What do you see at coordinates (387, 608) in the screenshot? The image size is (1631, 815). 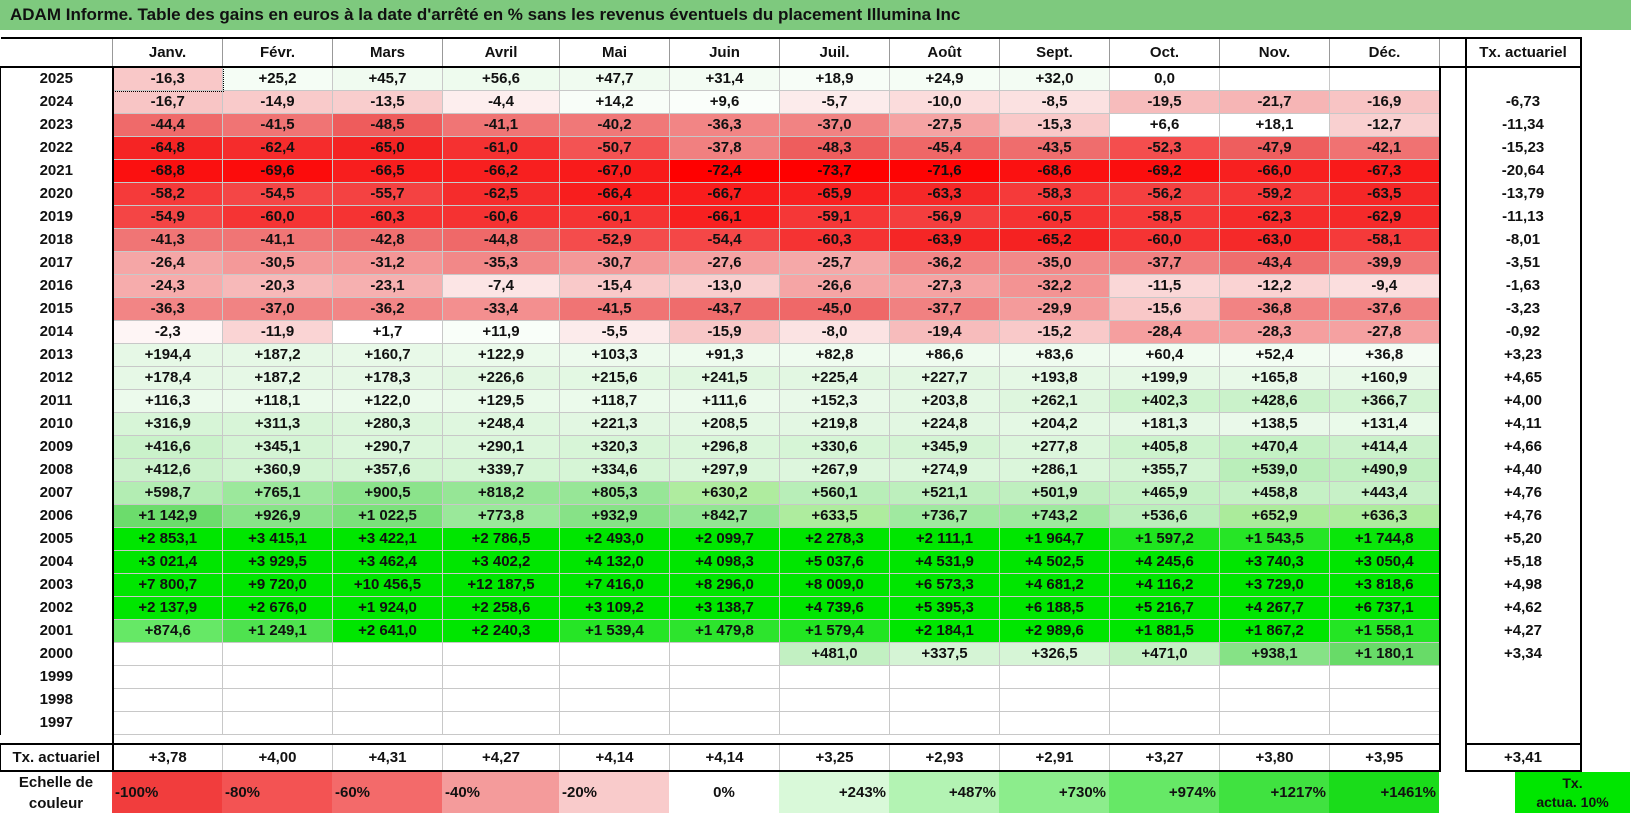 I see `gain-cell: +1 924,0` at bounding box center [387, 608].